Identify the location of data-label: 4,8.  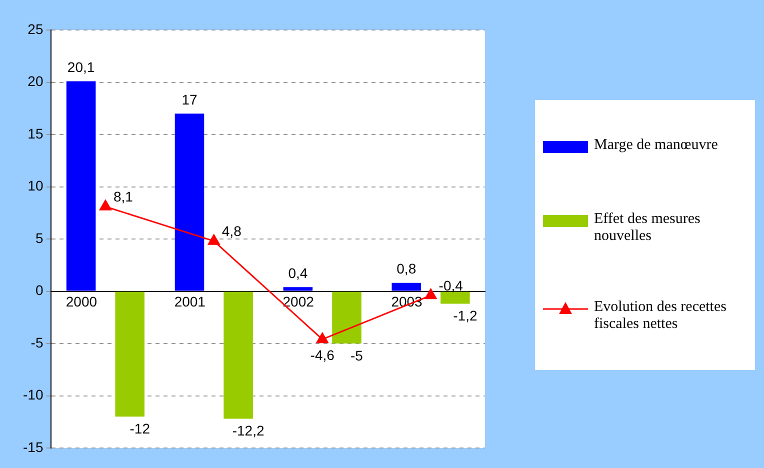
(232, 230).